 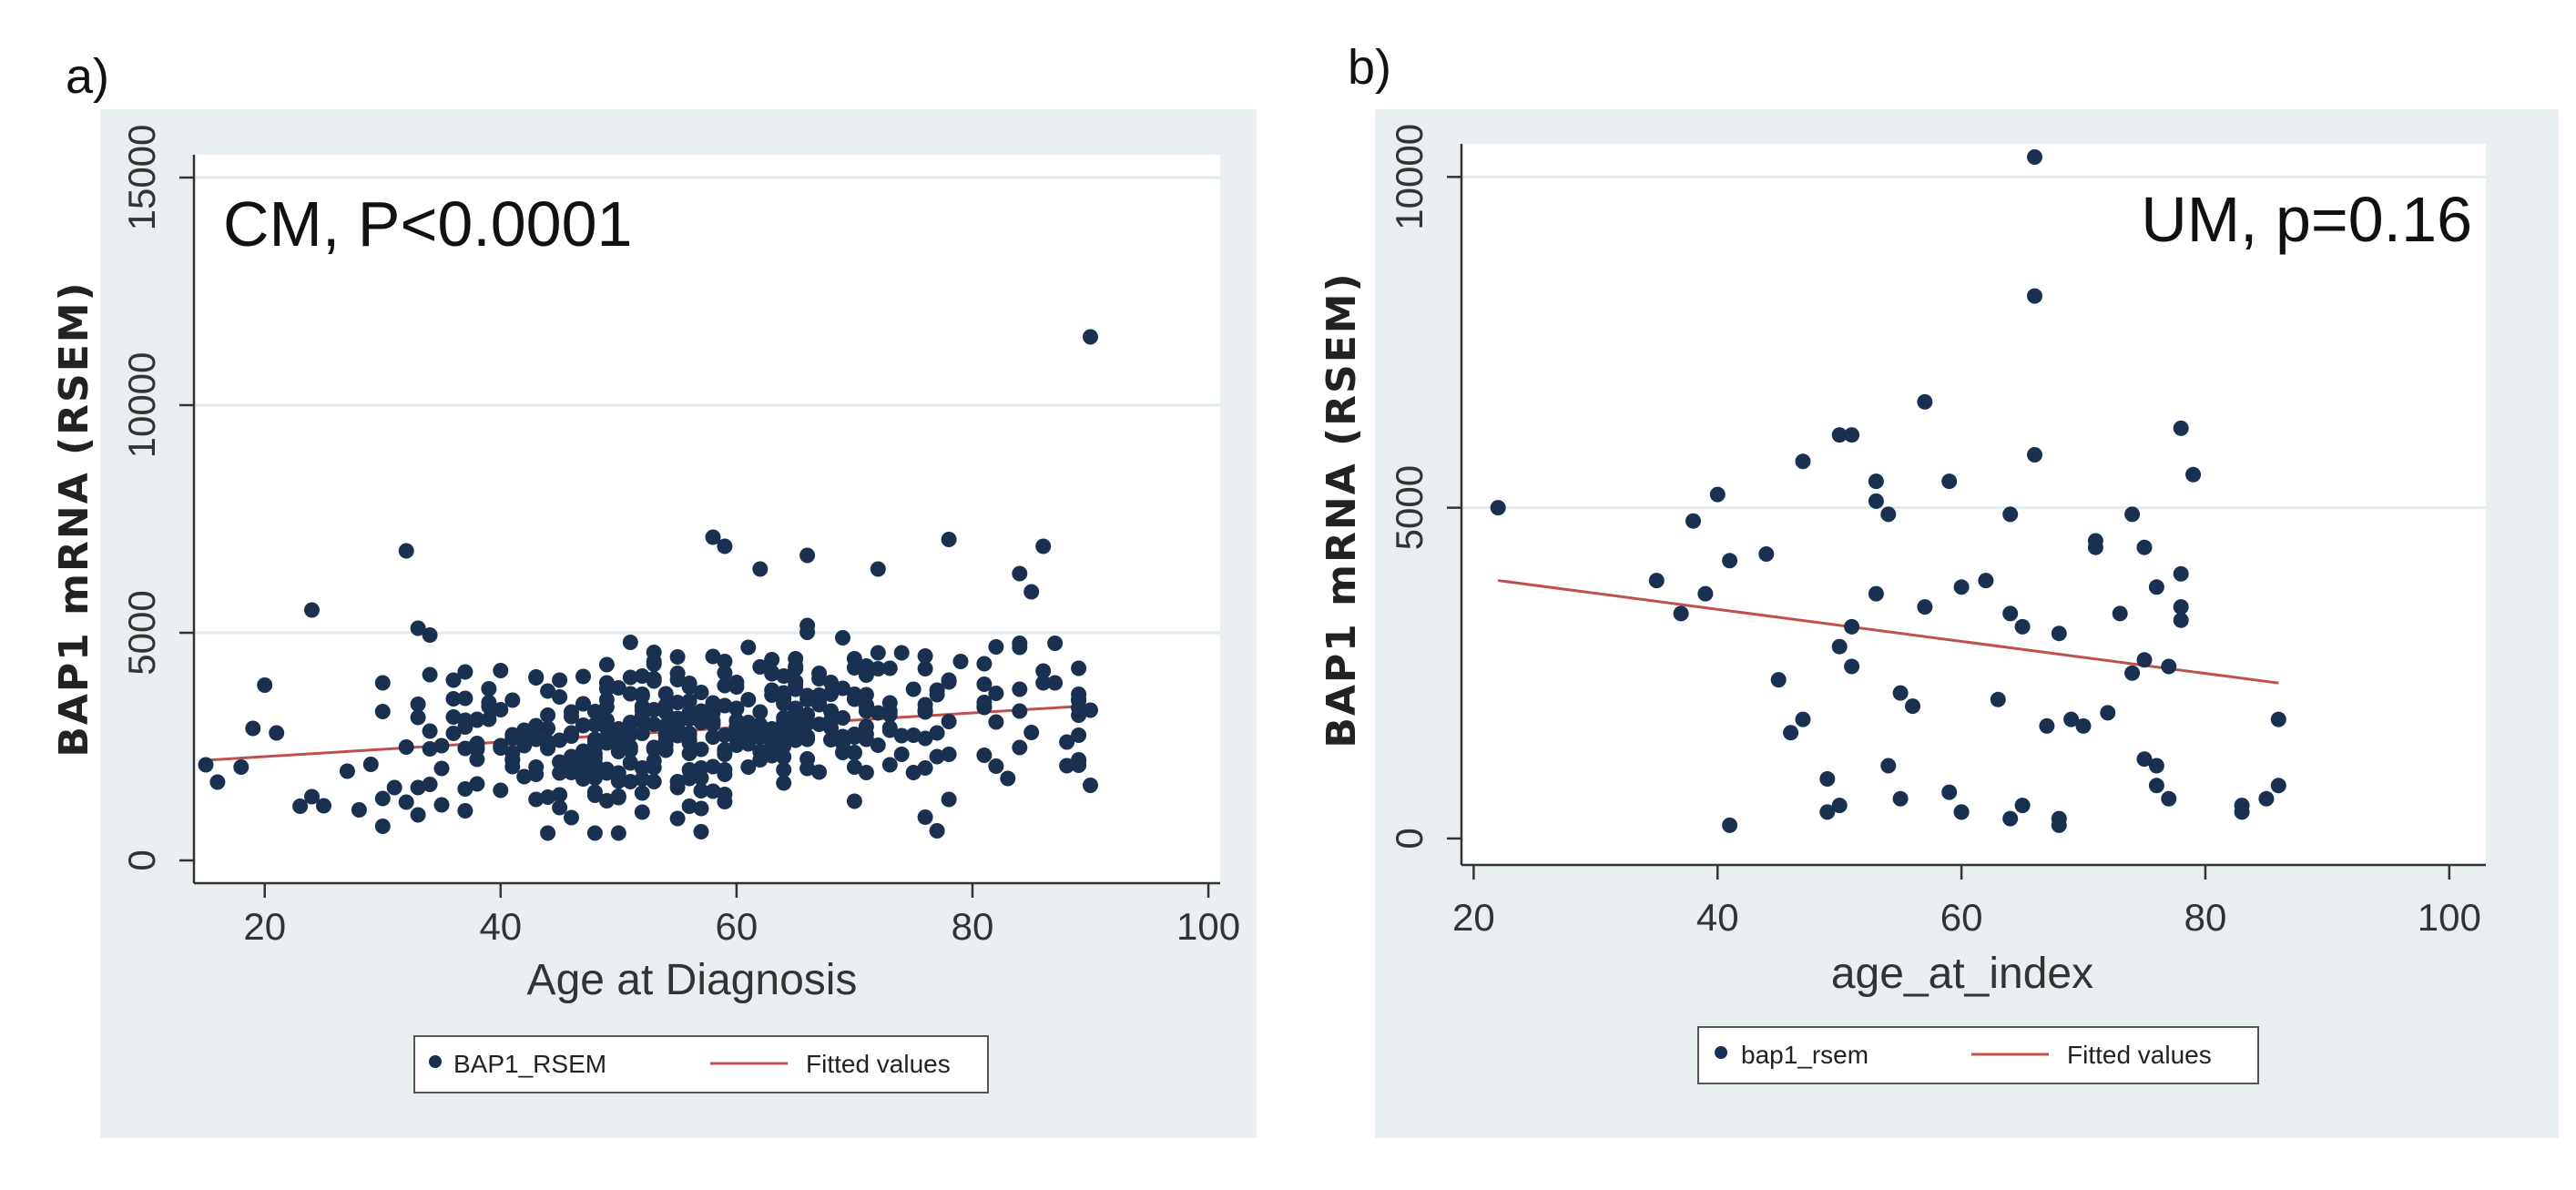 What do you see at coordinates (1804, 1055) in the screenshot?
I see `panel-b-legend-label-points: bap1_rsem` at bounding box center [1804, 1055].